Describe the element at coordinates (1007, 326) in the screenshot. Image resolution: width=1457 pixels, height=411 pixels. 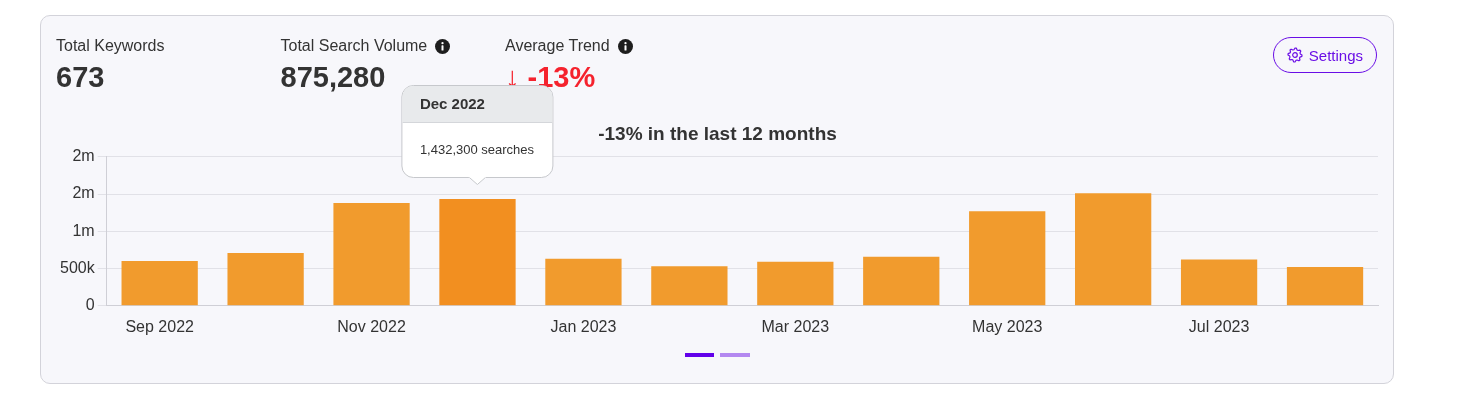
I see `x-tick-label: May 2023` at that location.